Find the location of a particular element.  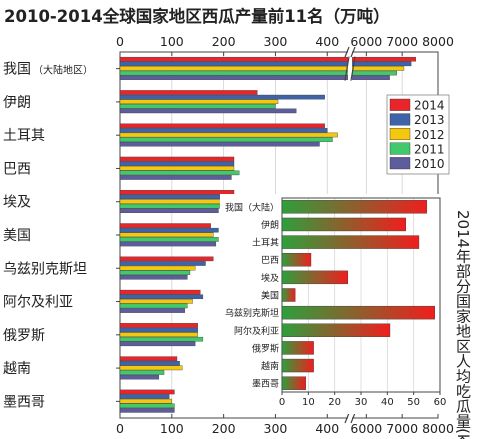

x-tick-label-bottom: 400 is located at coordinates (327, 428).